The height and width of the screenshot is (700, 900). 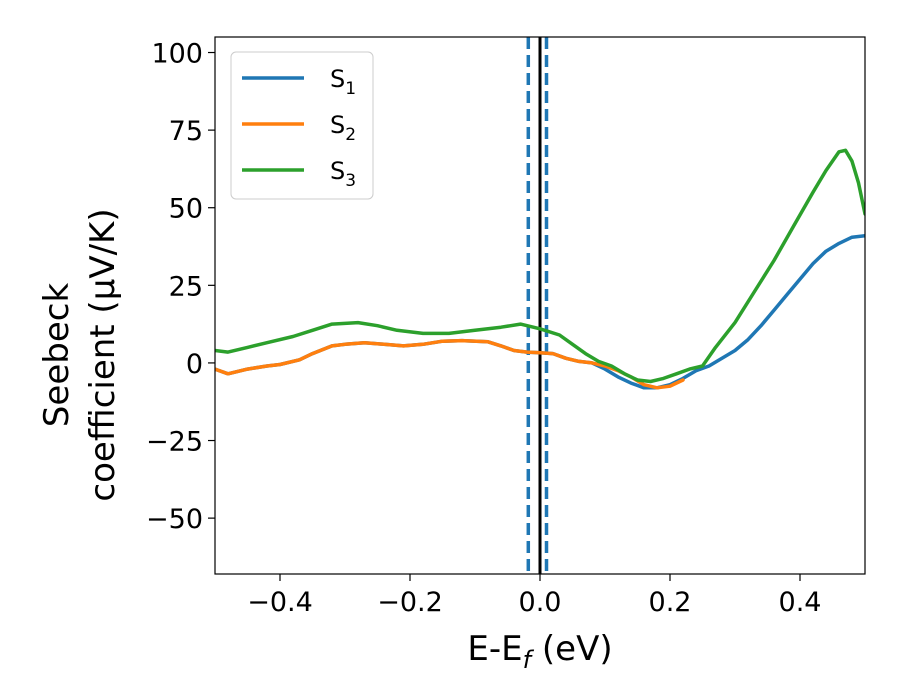 What do you see at coordinates (343, 128) in the screenshot?
I see `legend-label-s2: S2` at bounding box center [343, 128].